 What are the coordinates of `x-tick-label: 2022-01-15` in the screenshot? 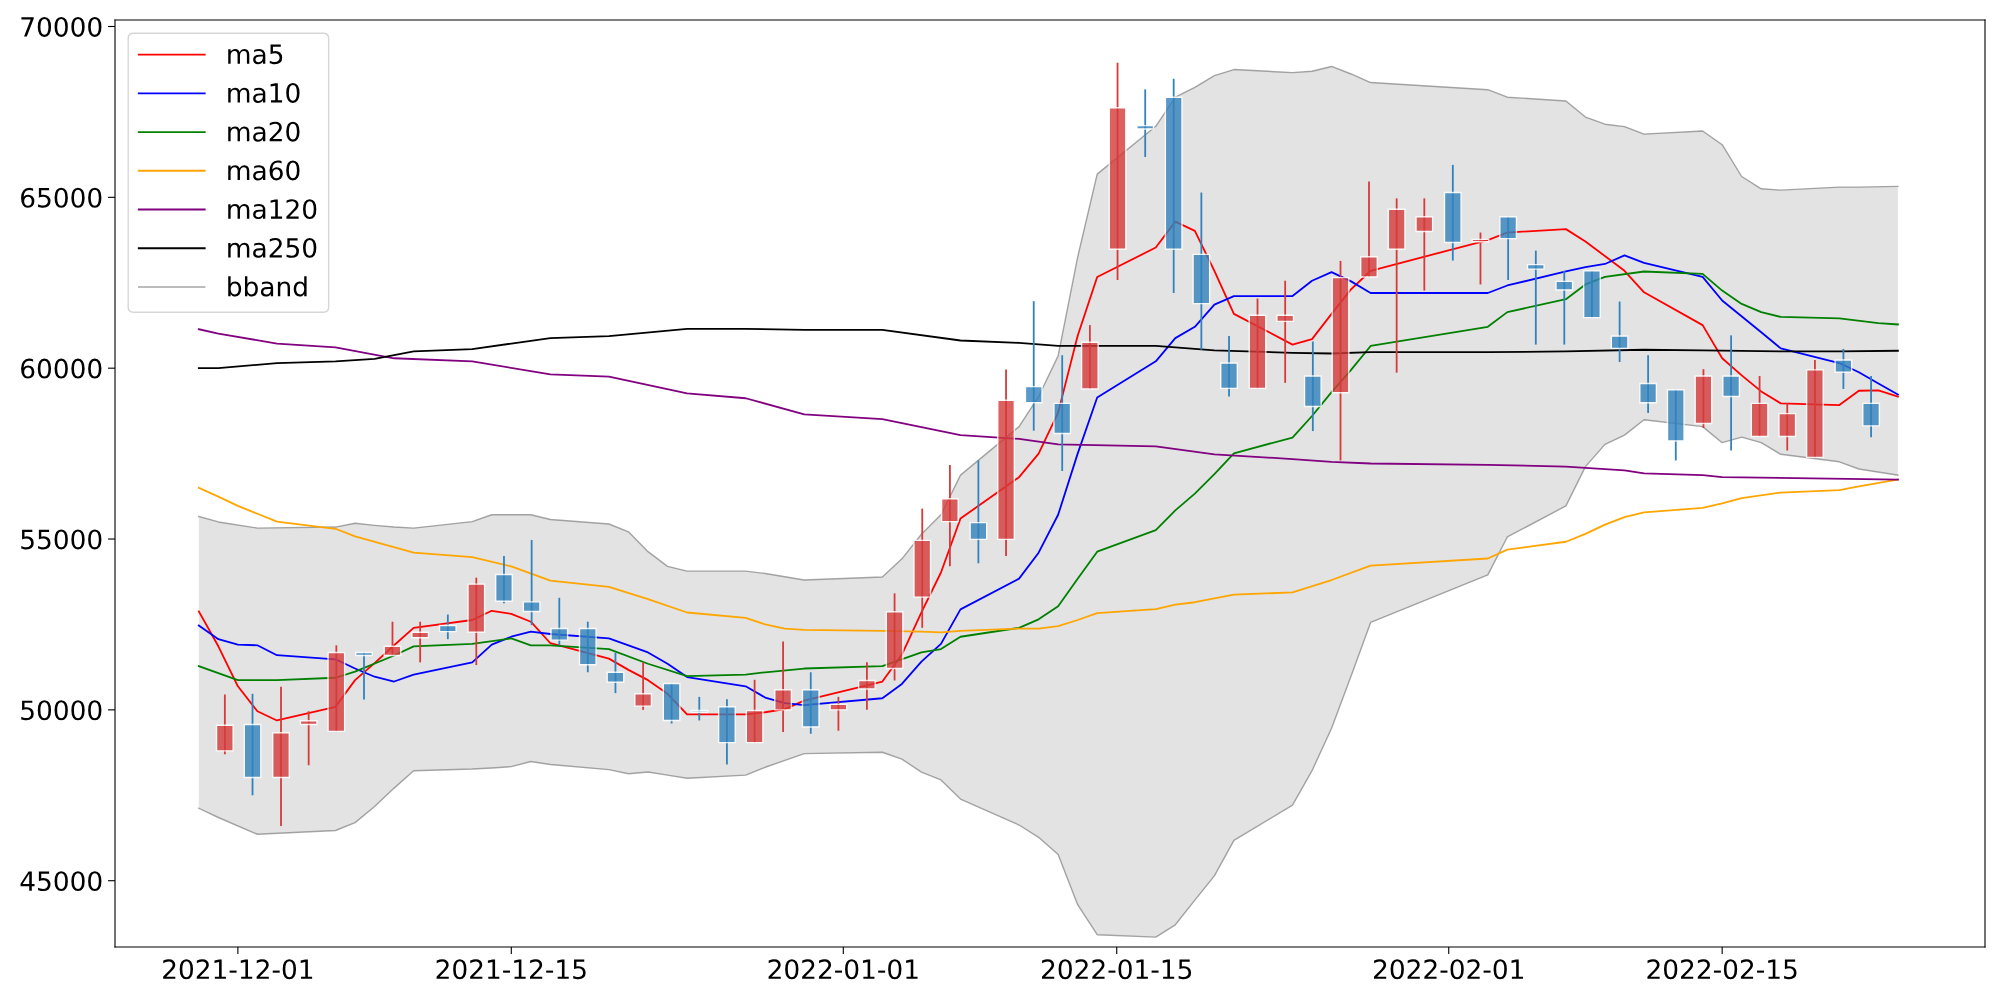 It's located at (1116, 969).